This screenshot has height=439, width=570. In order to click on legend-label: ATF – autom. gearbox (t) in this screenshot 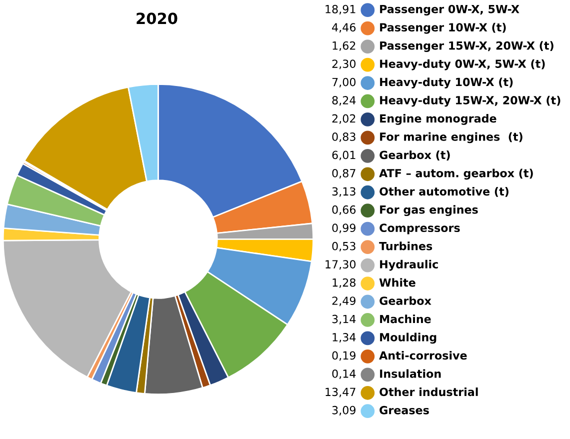, I will do `click(456, 174)`.